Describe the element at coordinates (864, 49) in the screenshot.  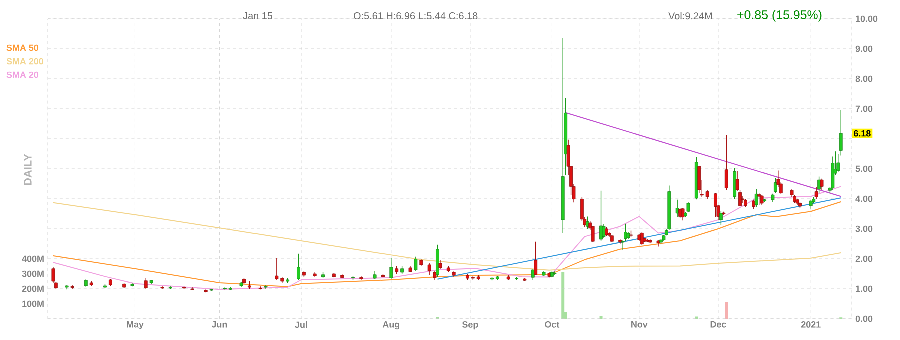
I see `y-tick-label: 9.00` at that location.